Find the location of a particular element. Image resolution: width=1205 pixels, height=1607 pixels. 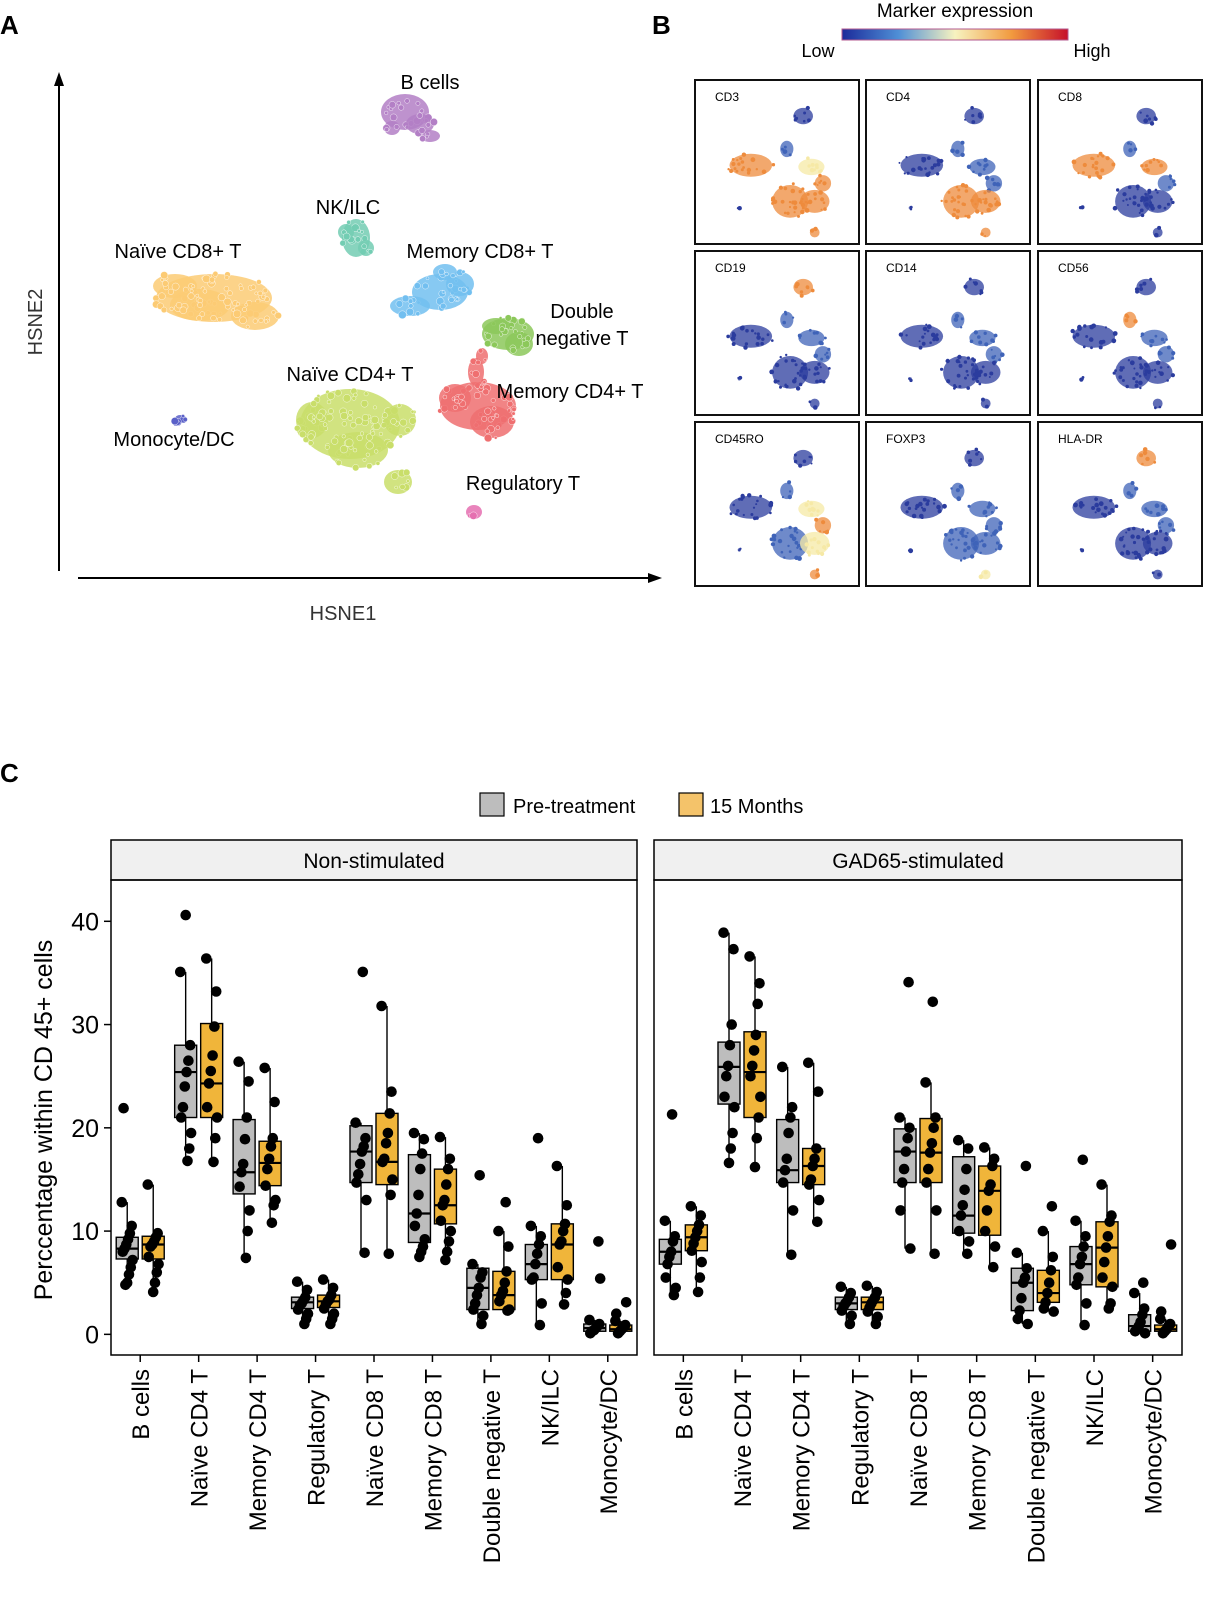

marker-tile-label: CD8 is located at coordinates (1070, 97).